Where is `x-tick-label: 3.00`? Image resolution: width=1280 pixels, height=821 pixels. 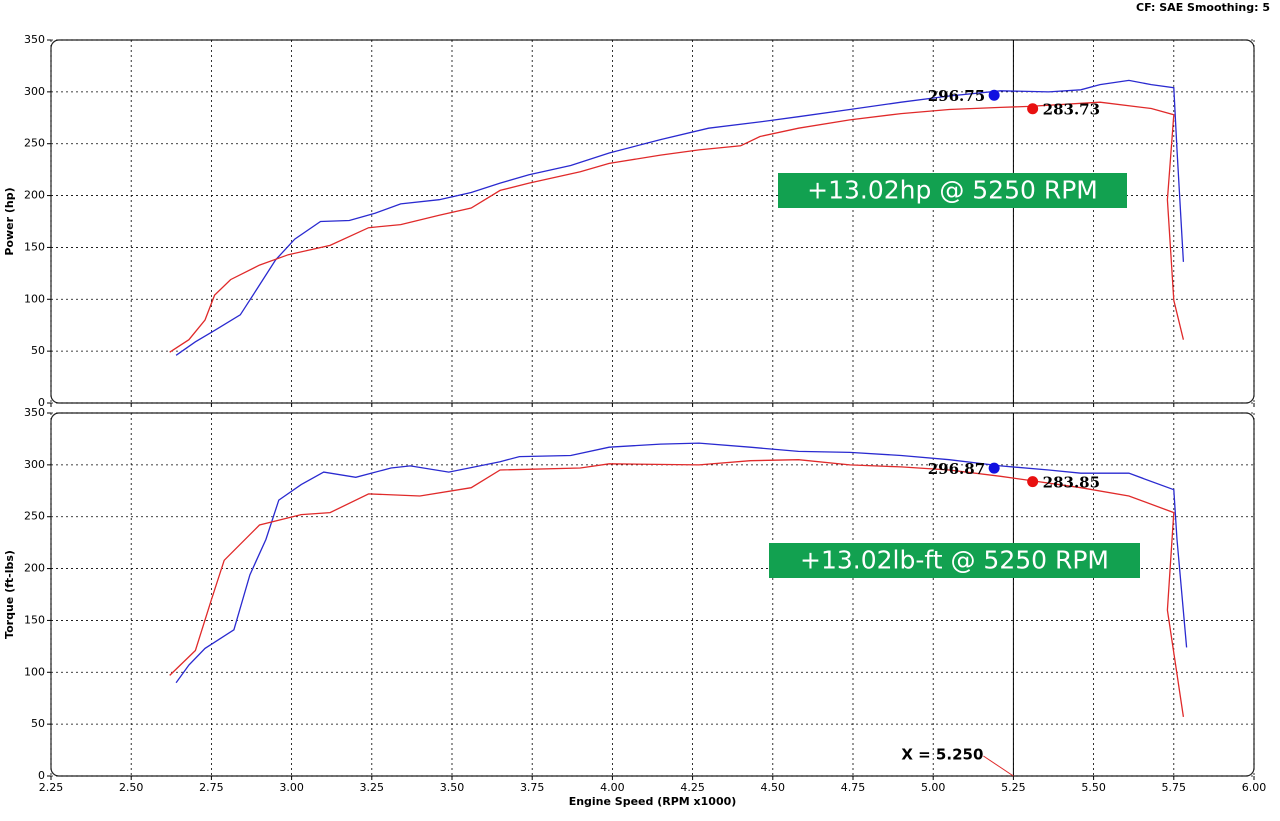 x-tick-label: 3.00 is located at coordinates (291, 787).